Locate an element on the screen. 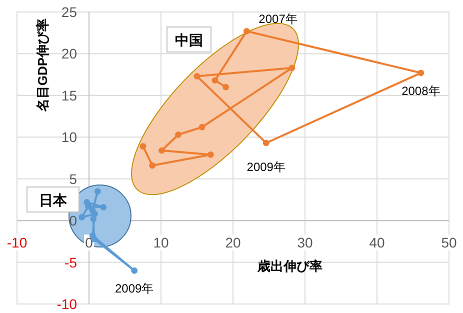  series-label: 中国 is located at coordinates (189, 40).